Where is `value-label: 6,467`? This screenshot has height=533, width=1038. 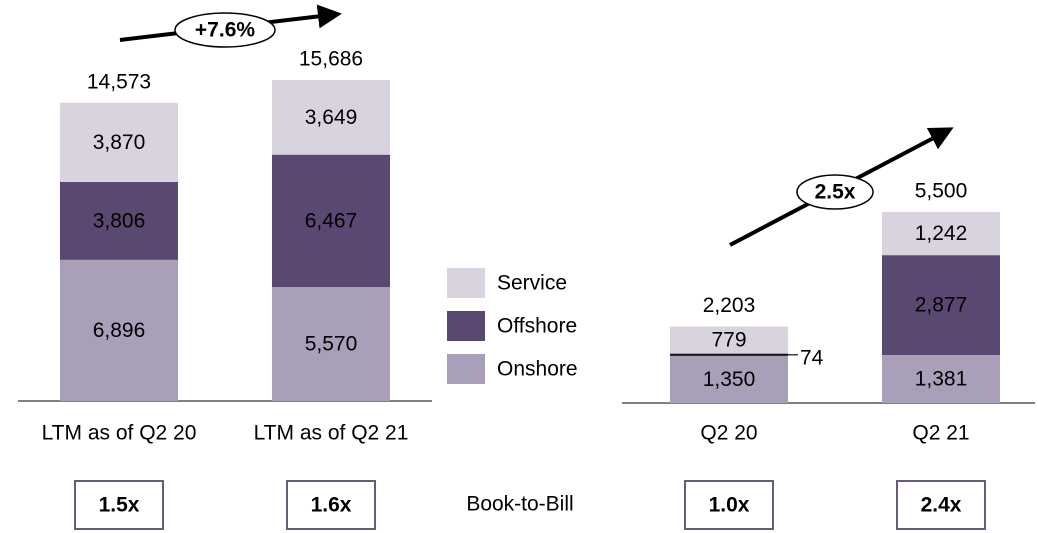 value-label: 6,467 is located at coordinates (331, 220).